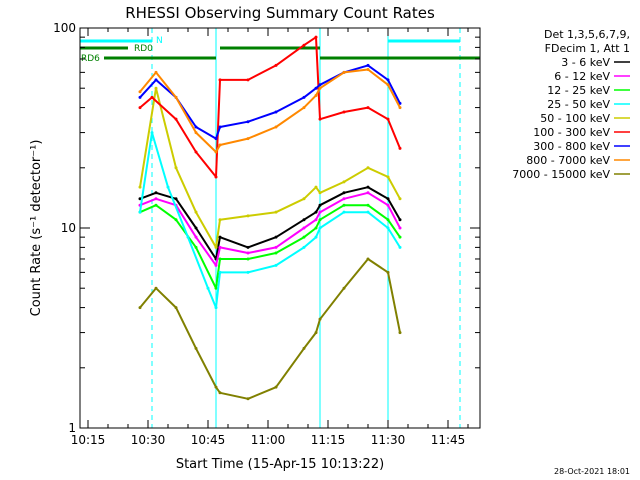 This screenshot has height=480, width=640. What do you see at coordinates (571, 146) in the screenshot?
I see `legend-label-6: 300 - 800 keV` at bounding box center [571, 146].